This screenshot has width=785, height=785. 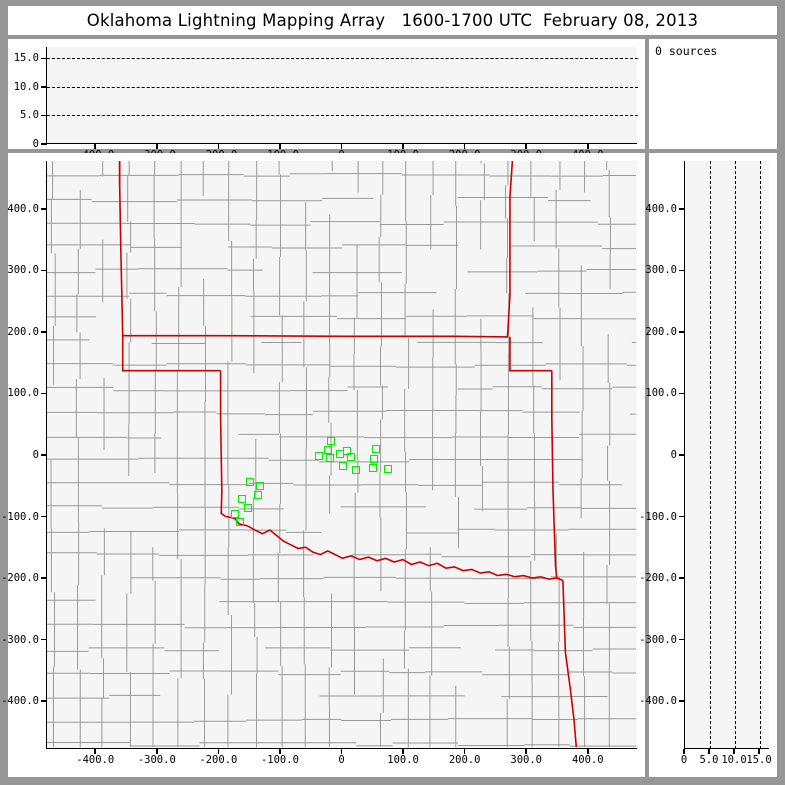 What do you see at coordinates (29, 115) in the screenshot?
I see `y-tick-label: 5.0` at bounding box center [29, 115].